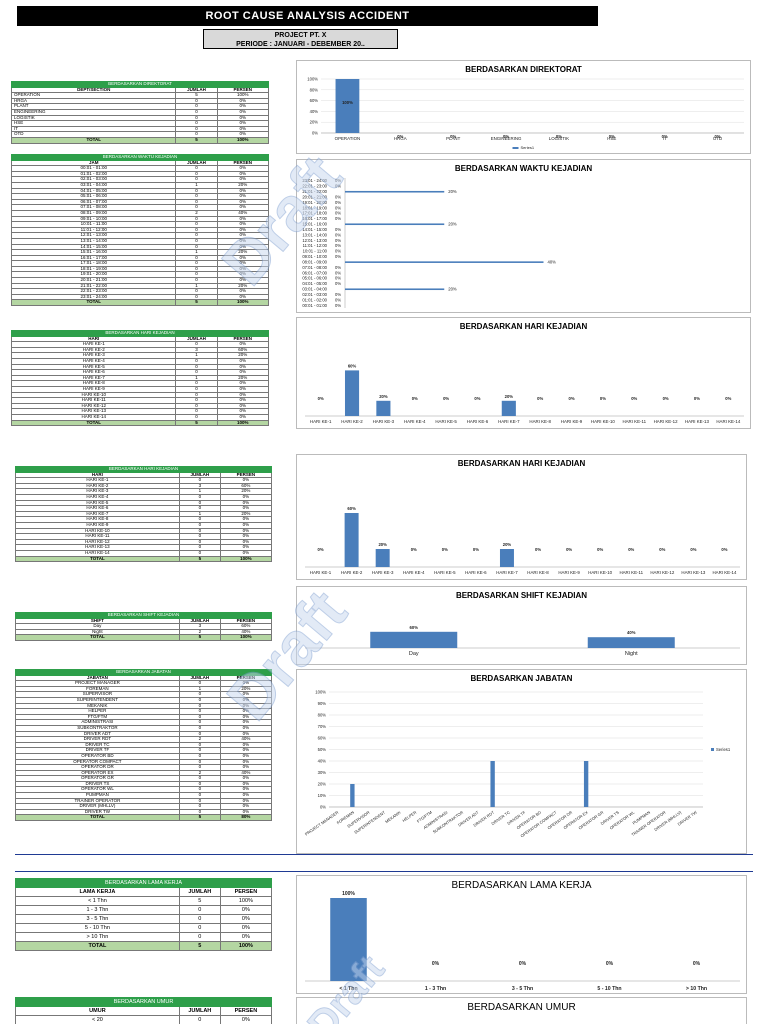  What do you see at coordinates (97, 1019) in the screenshot?
I see `row-label: < 20` at bounding box center [97, 1019].